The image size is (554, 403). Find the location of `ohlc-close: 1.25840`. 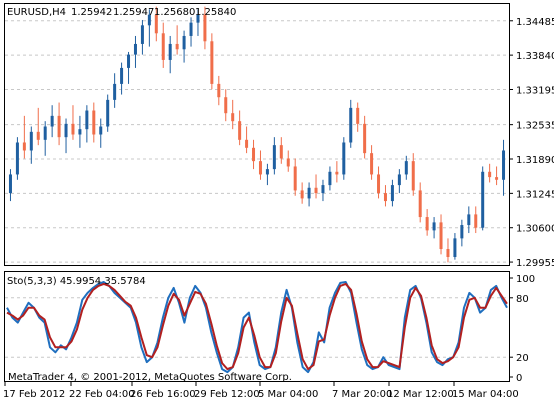

ohlc-close: 1.25840 is located at coordinates (215, 12).